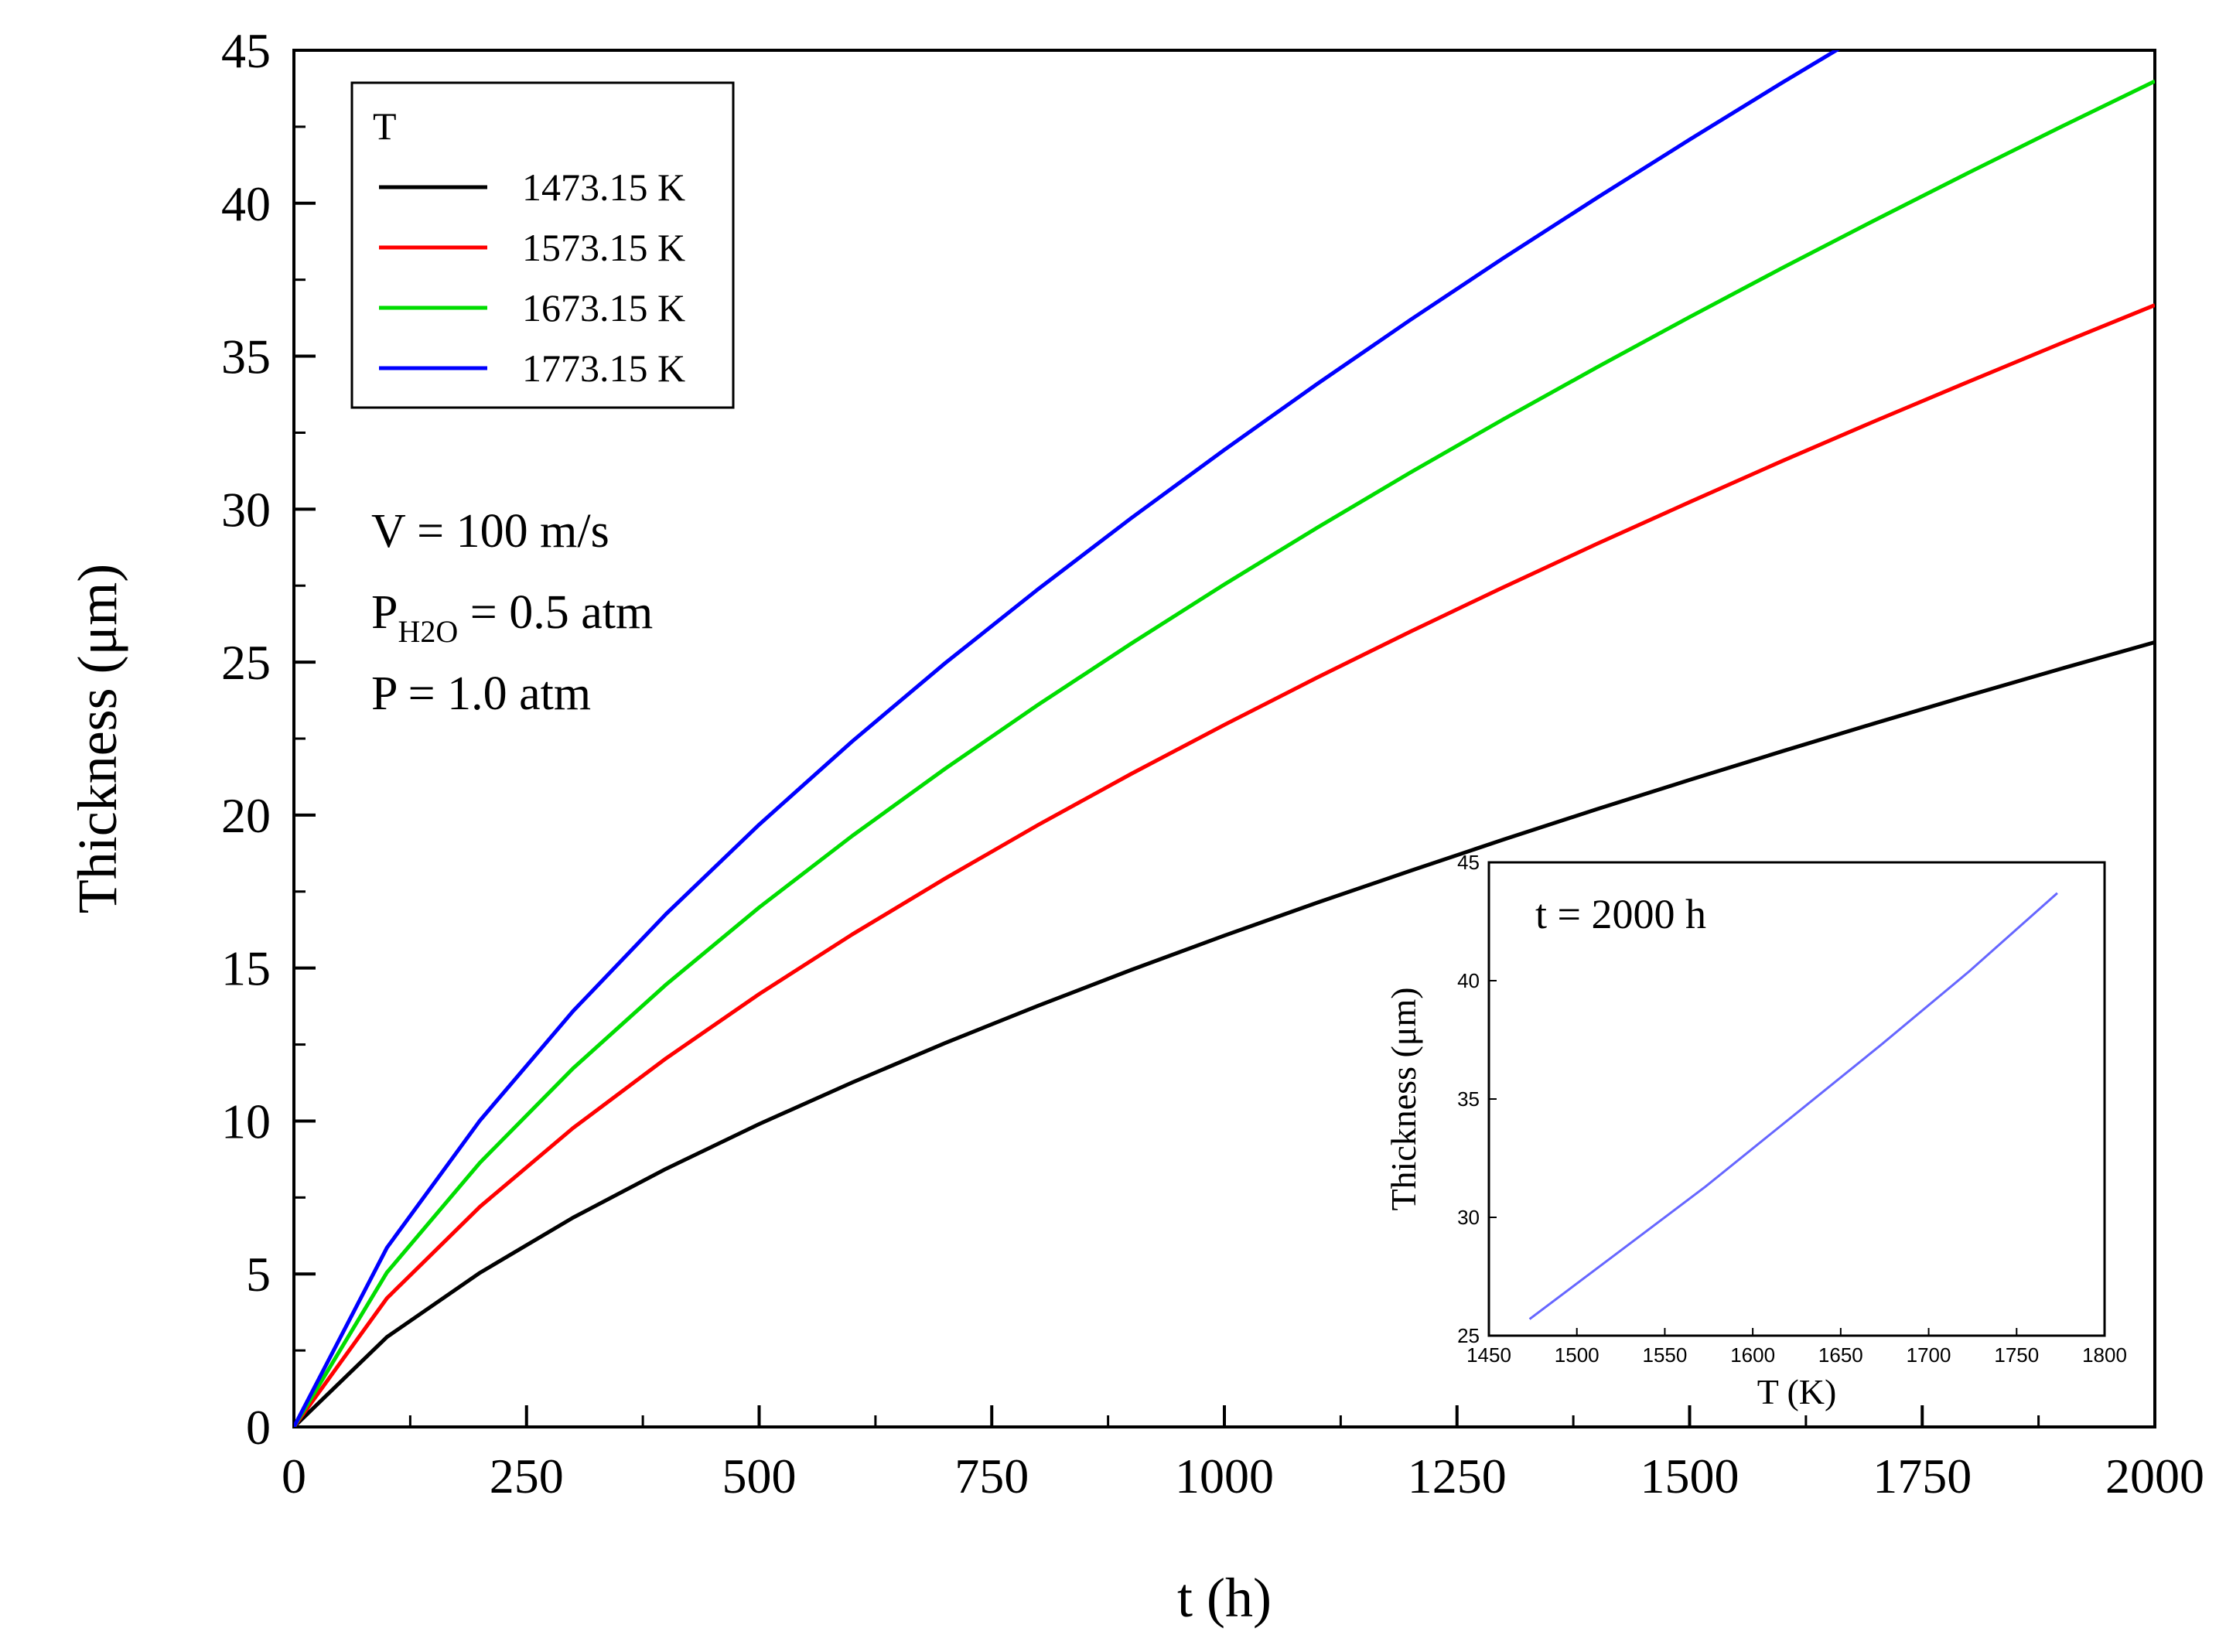 This screenshot has height=1652, width=2226. I want to click on x-tick-label: 1500, so click(1690, 1476).